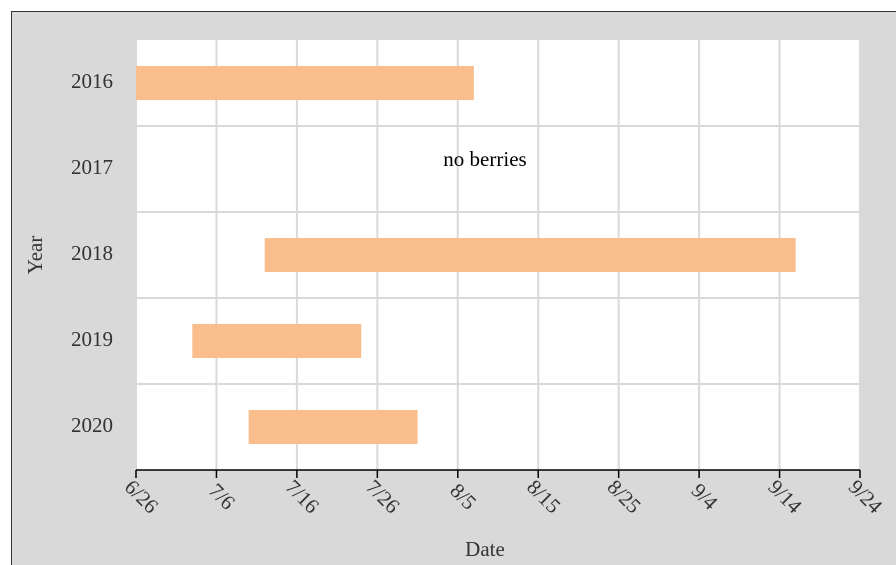 The width and height of the screenshot is (896, 565). I want to click on y-tick-label: 2018, so click(92, 253).